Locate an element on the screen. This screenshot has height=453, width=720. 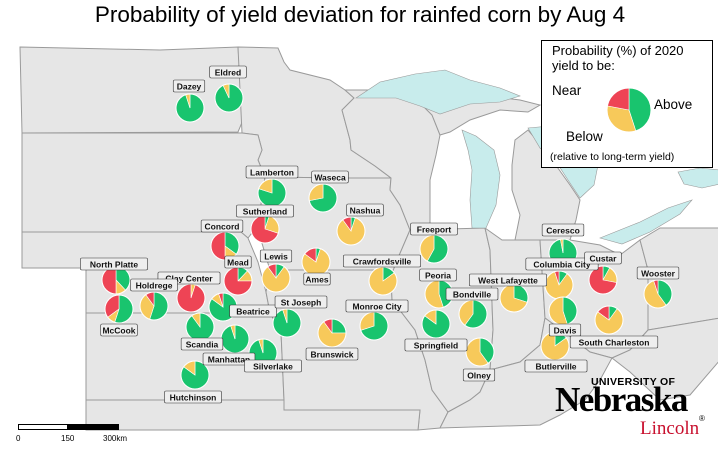
site-pie-nashua-outline is located at coordinates (351, 231).